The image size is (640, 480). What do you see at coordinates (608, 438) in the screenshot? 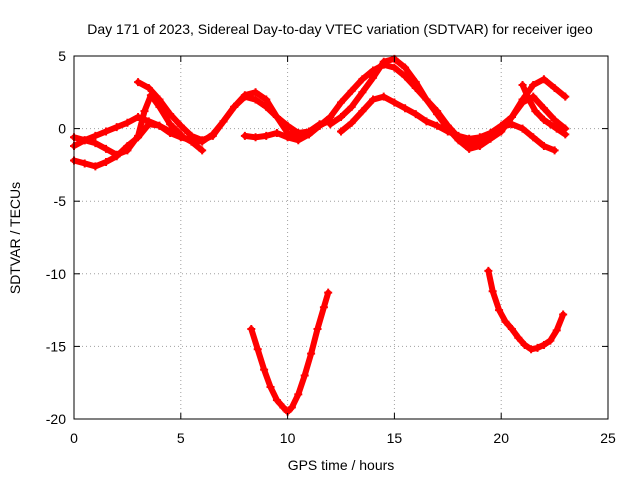
I see `x-tick-label-5: 25` at bounding box center [608, 438].